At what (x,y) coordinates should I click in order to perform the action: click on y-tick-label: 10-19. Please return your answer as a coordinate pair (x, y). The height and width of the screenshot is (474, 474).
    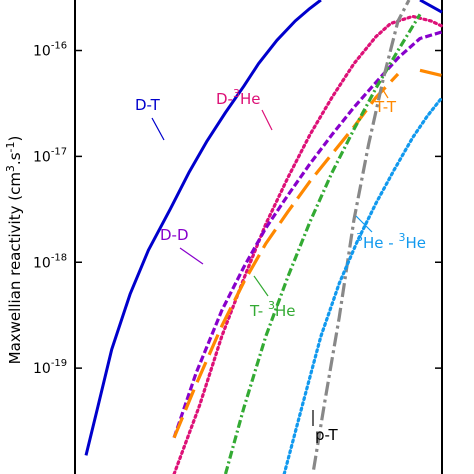
    Looking at the image, I should click on (50, 367).